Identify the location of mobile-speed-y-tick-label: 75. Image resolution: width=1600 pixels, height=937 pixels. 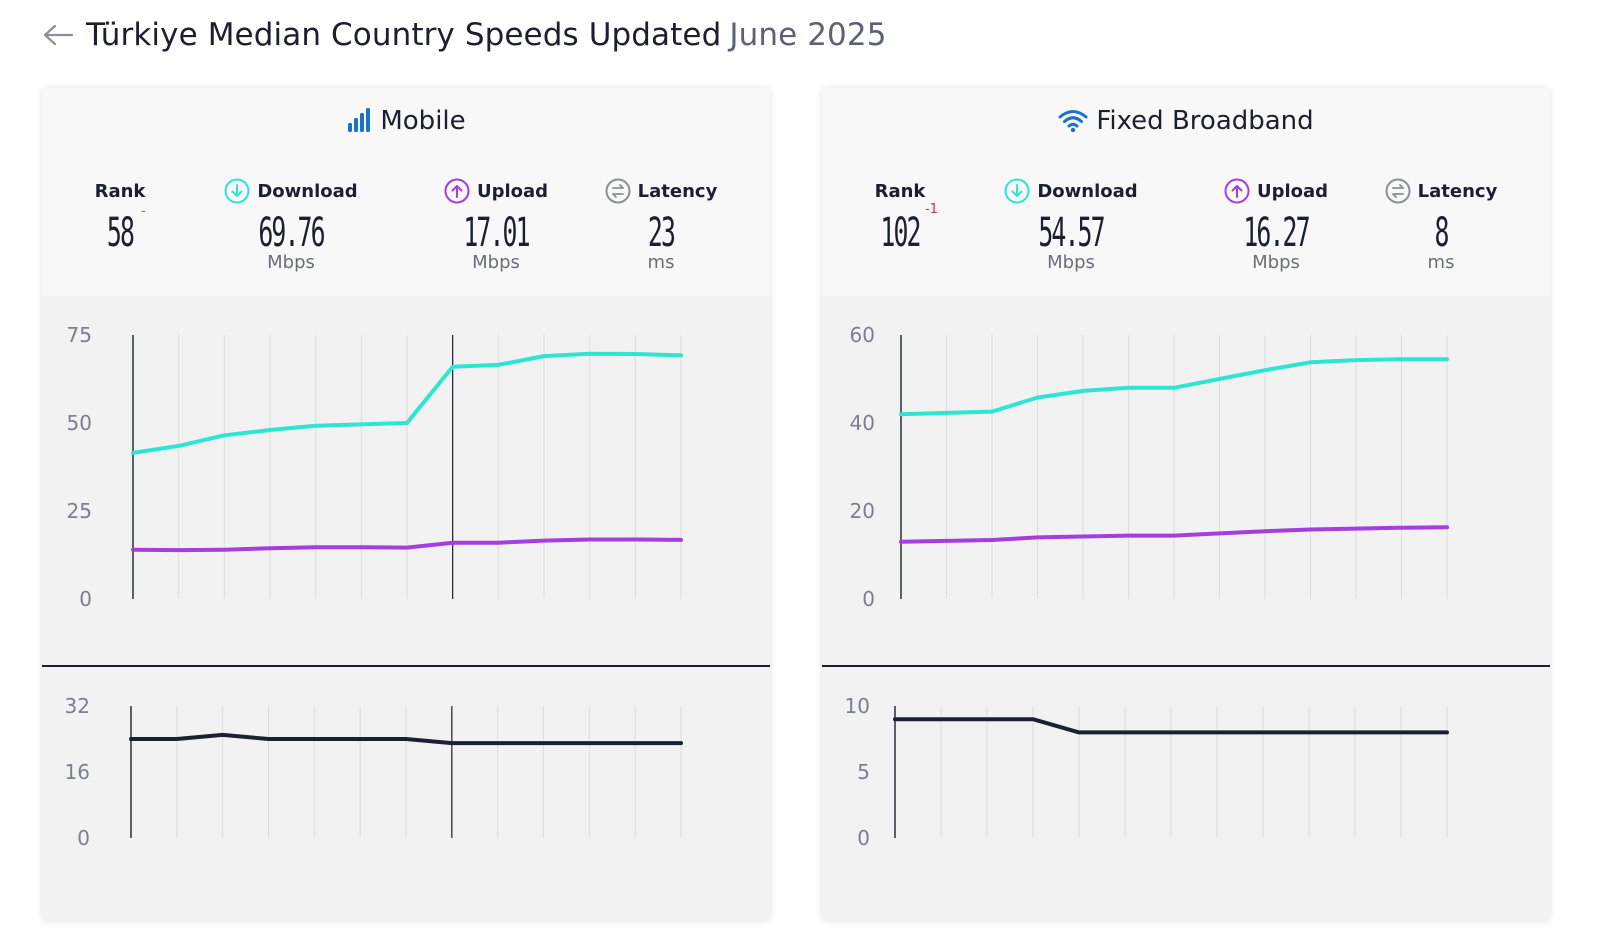
(79, 335).